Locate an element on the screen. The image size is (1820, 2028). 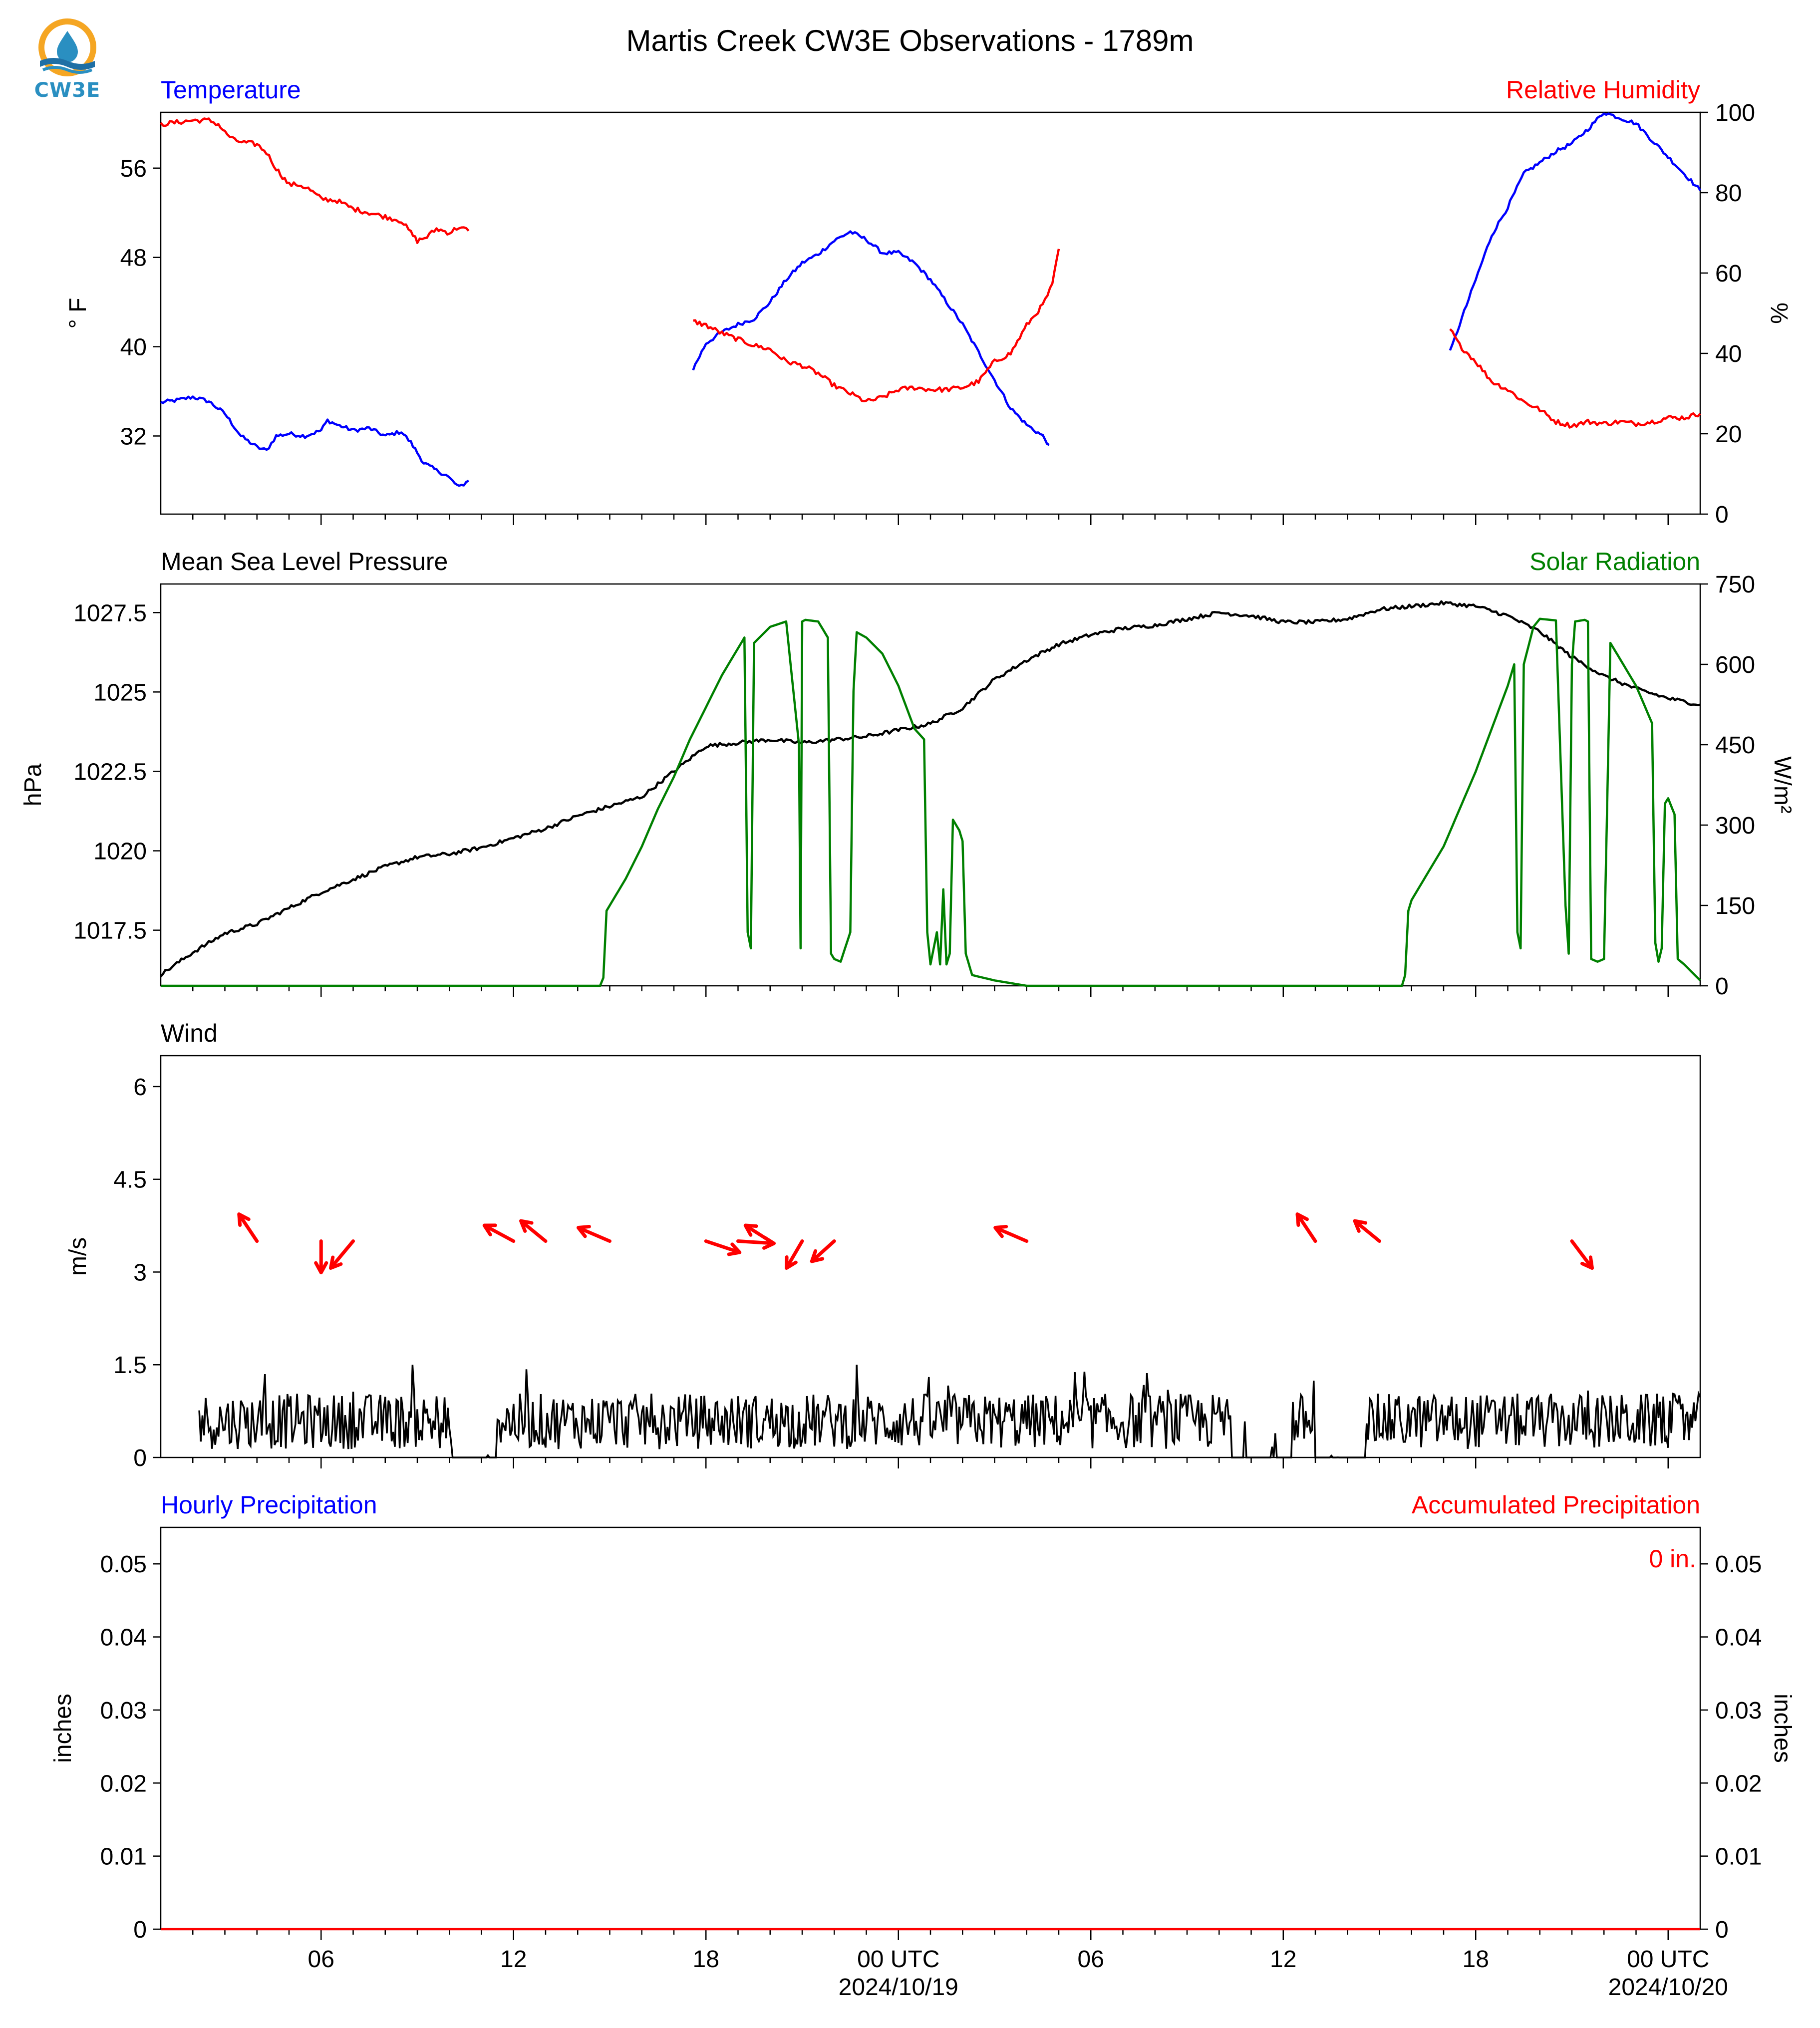
y-tick-label-left: 0.03 is located at coordinates (123, 1711).